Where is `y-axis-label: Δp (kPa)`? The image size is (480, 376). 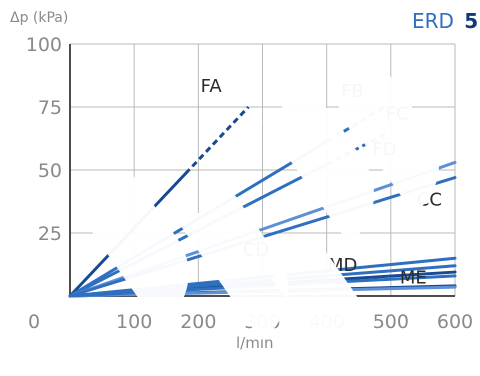 y-axis-label: Δp (kPa) is located at coordinates (39, 18).